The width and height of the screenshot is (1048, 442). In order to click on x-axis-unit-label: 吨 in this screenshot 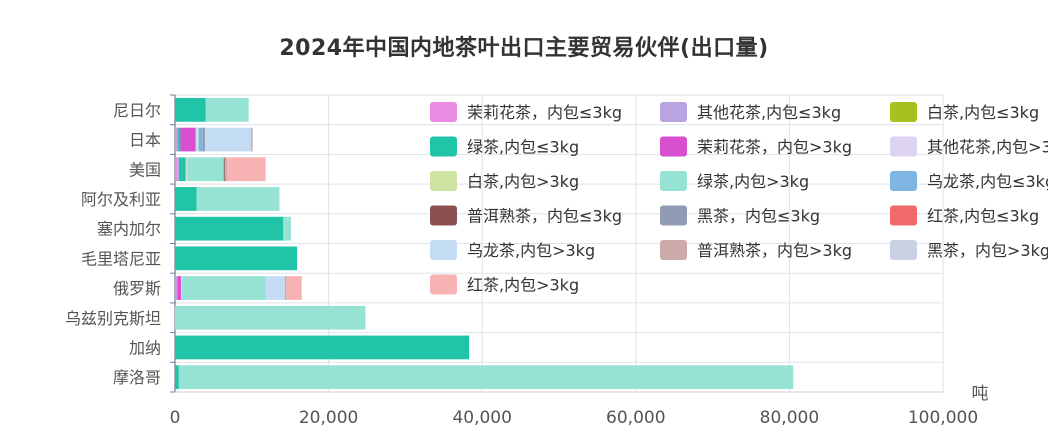, I will do `click(980, 394)`.